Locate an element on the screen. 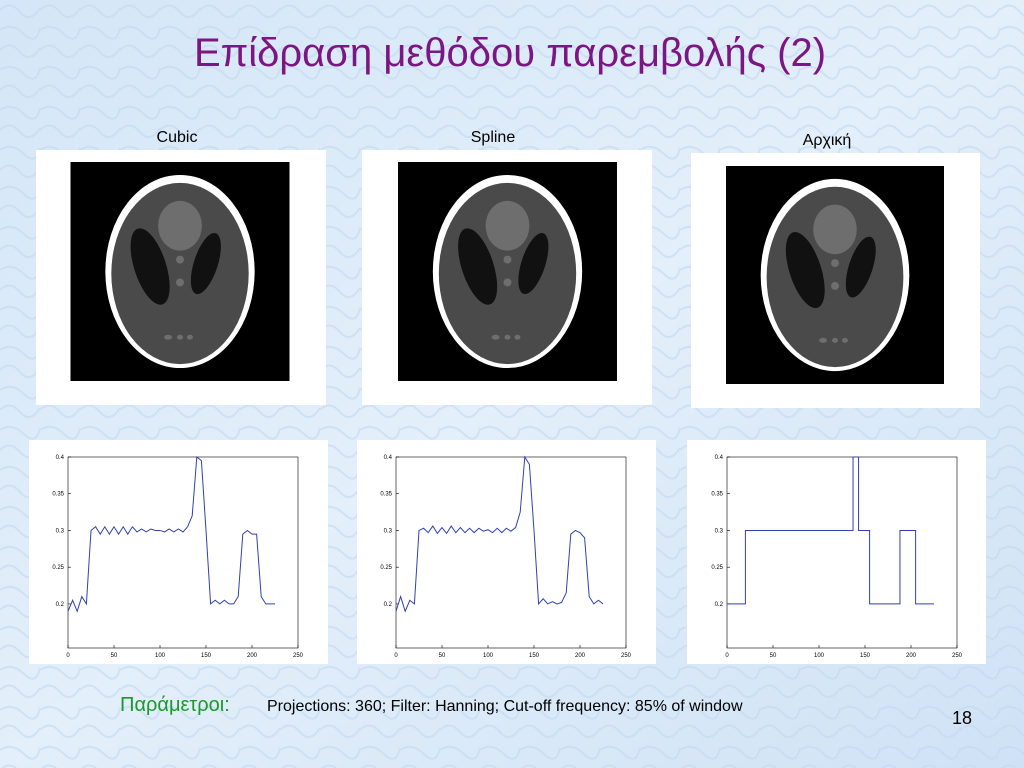 The height and width of the screenshot is (768, 1024). image-label: Cubic is located at coordinates (177, 137).